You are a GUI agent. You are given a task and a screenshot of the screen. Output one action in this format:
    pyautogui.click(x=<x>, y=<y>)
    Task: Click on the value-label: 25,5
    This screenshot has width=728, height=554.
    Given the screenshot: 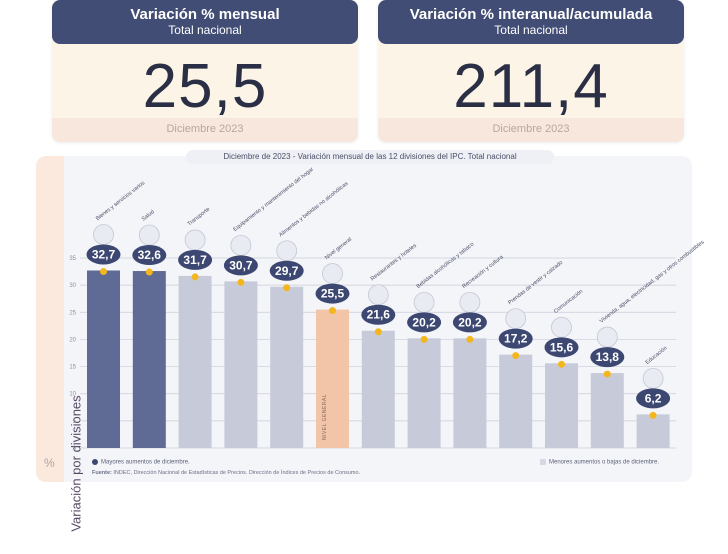 What is the action you would take?
    pyautogui.click(x=333, y=294)
    